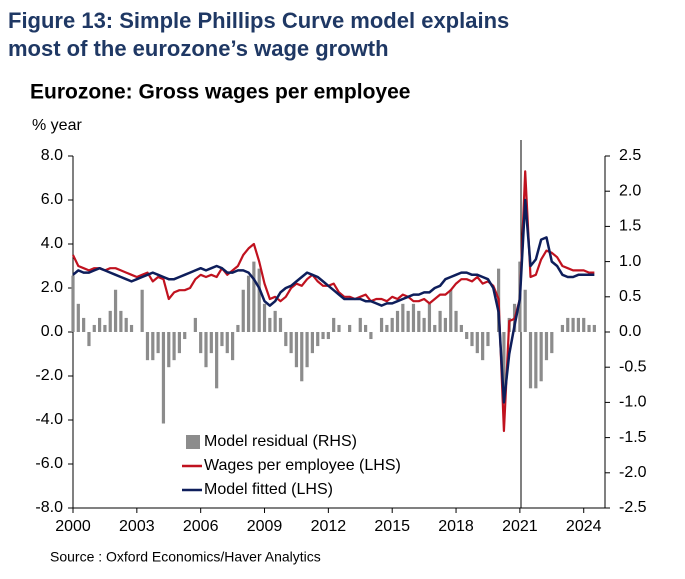  What do you see at coordinates (52, 243) in the screenshot?
I see `y-tick-label: 4.0` at bounding box center [52, 243].